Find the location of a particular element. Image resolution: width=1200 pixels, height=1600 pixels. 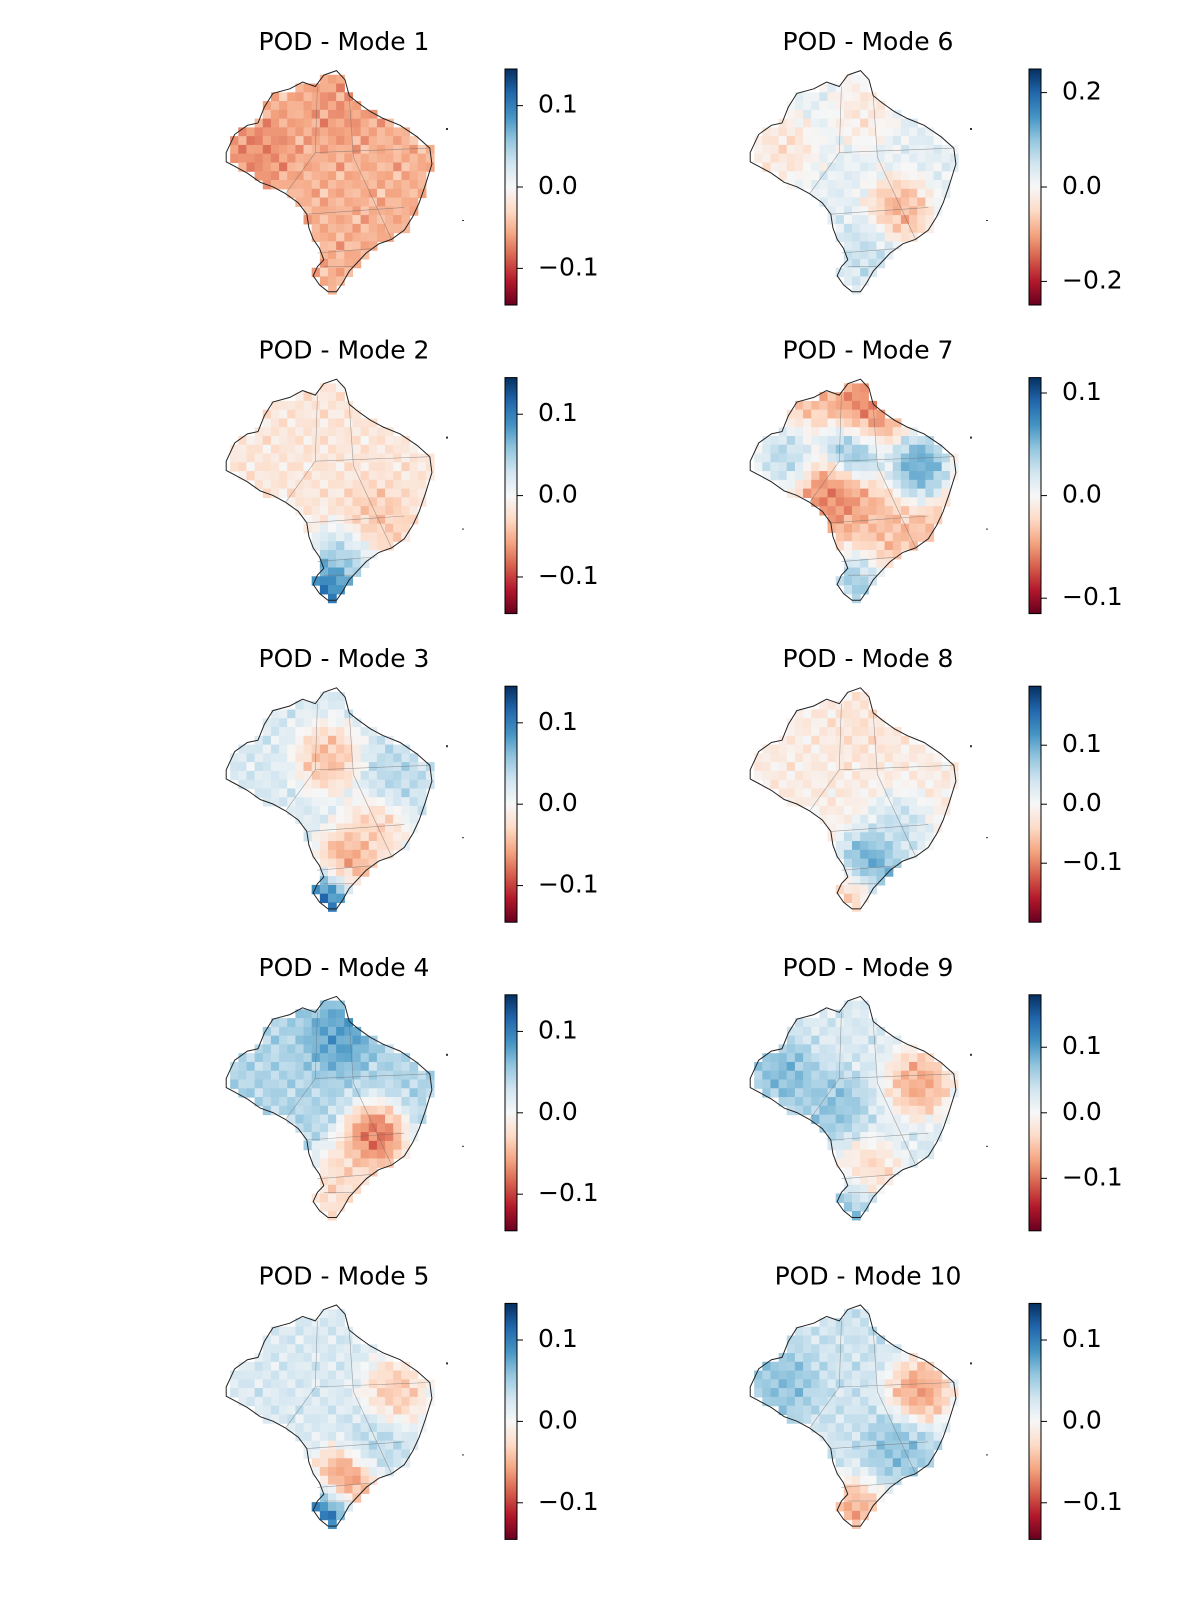

brazil-heatmap is located at coordinates (332, 801).